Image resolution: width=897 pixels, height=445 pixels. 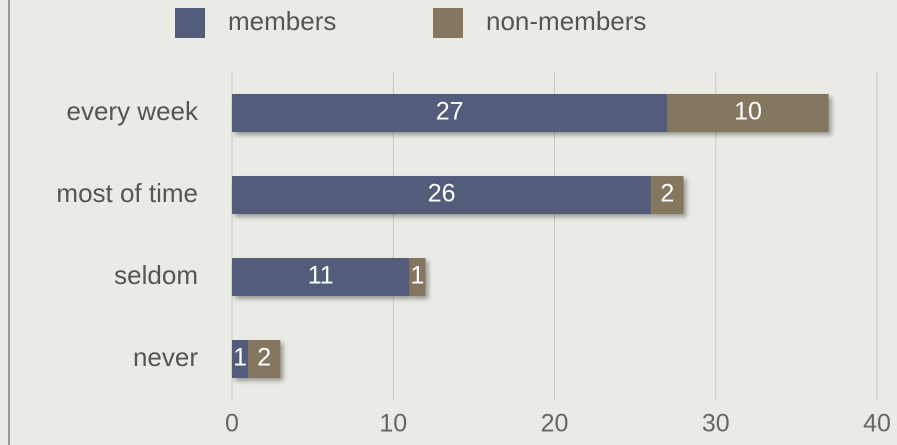 I want to click on y-tick-label: every week, so click(x=133, y=111).